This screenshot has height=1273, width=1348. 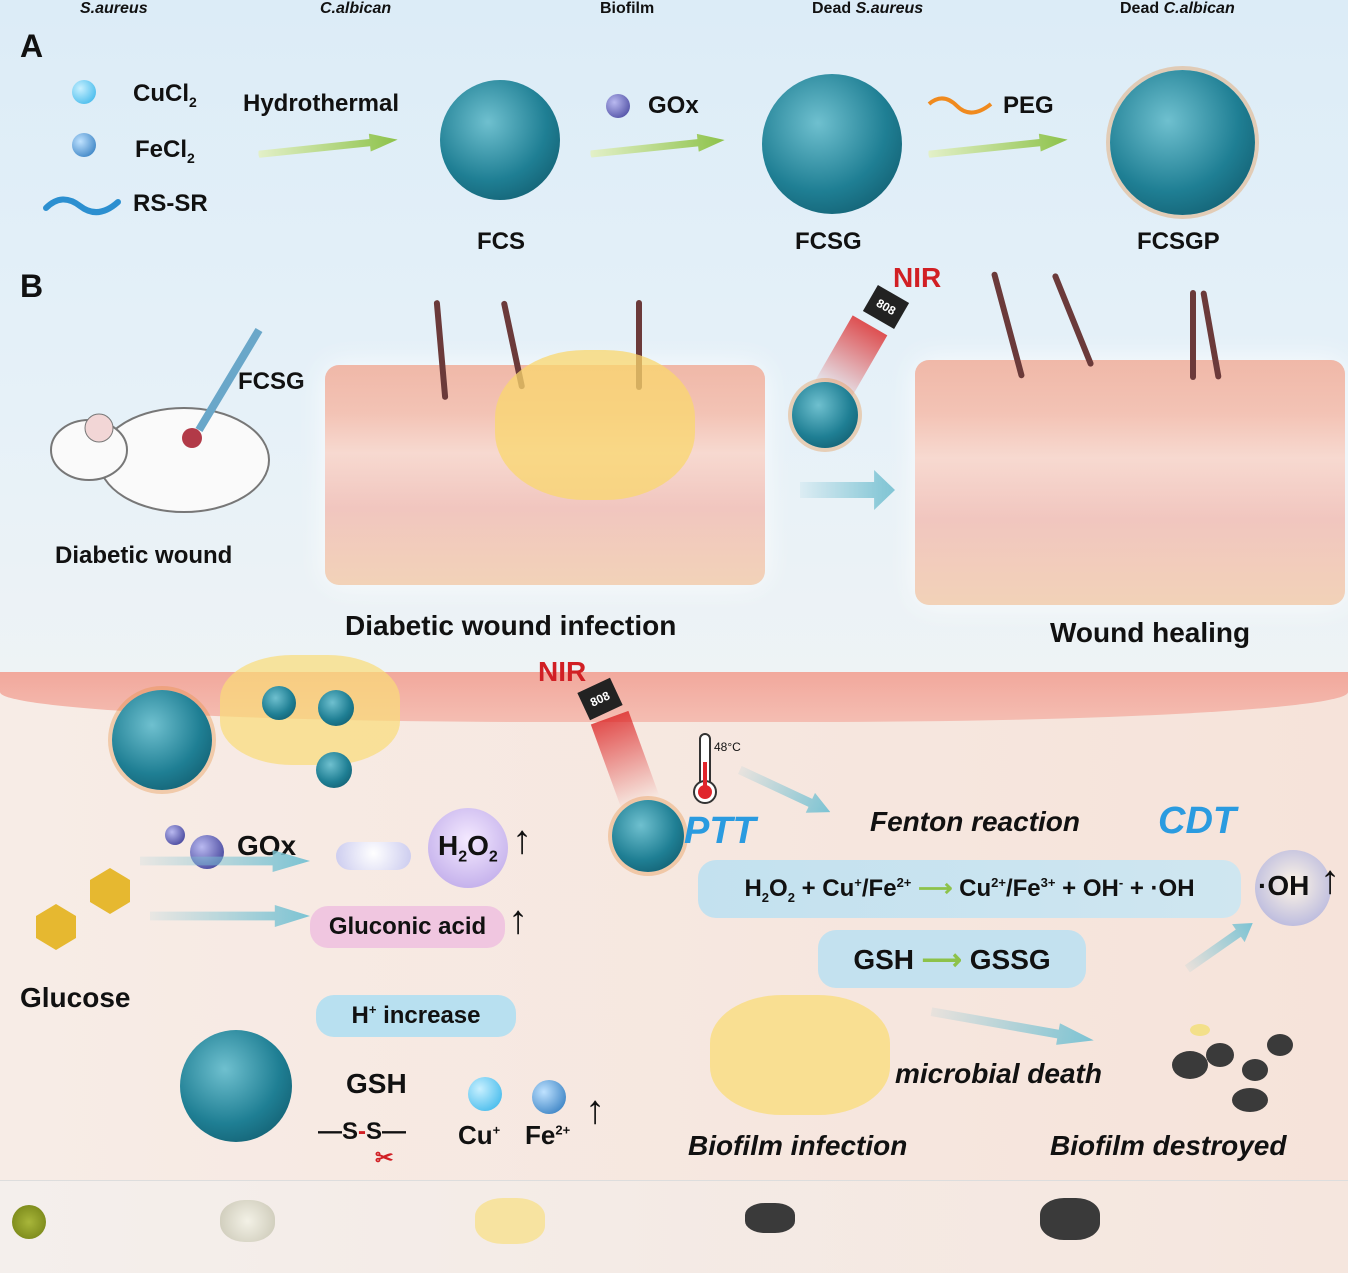 I want to click on healed-skin-illustration, so click(x=1130, y=482).